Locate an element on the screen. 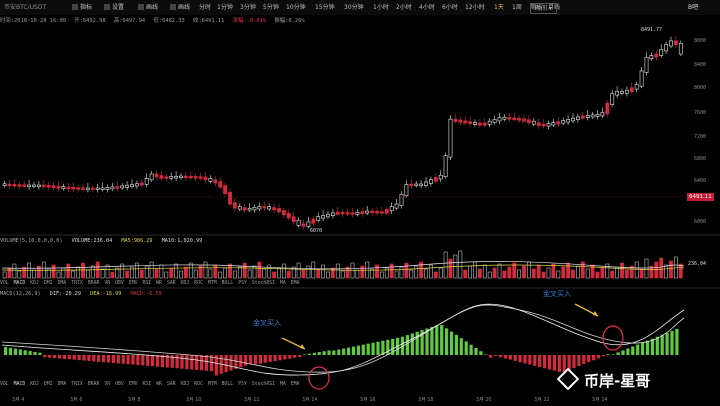  interval-12: 1天 is located at coordinates (499, 7).